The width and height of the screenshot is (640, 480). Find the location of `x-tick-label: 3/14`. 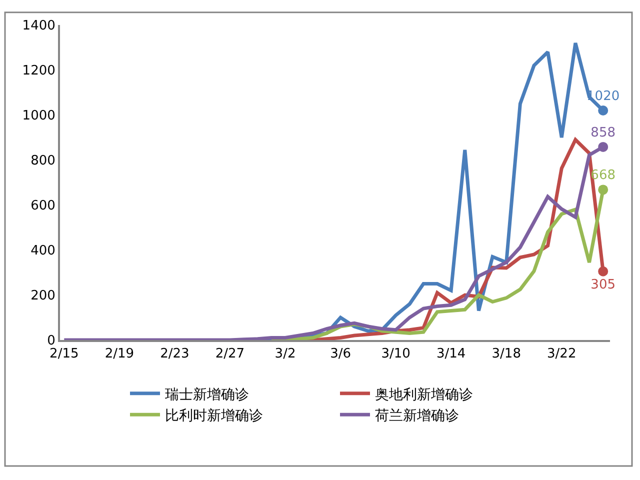

x-tick-label: 3/14 is located at coordinates (451, 354).